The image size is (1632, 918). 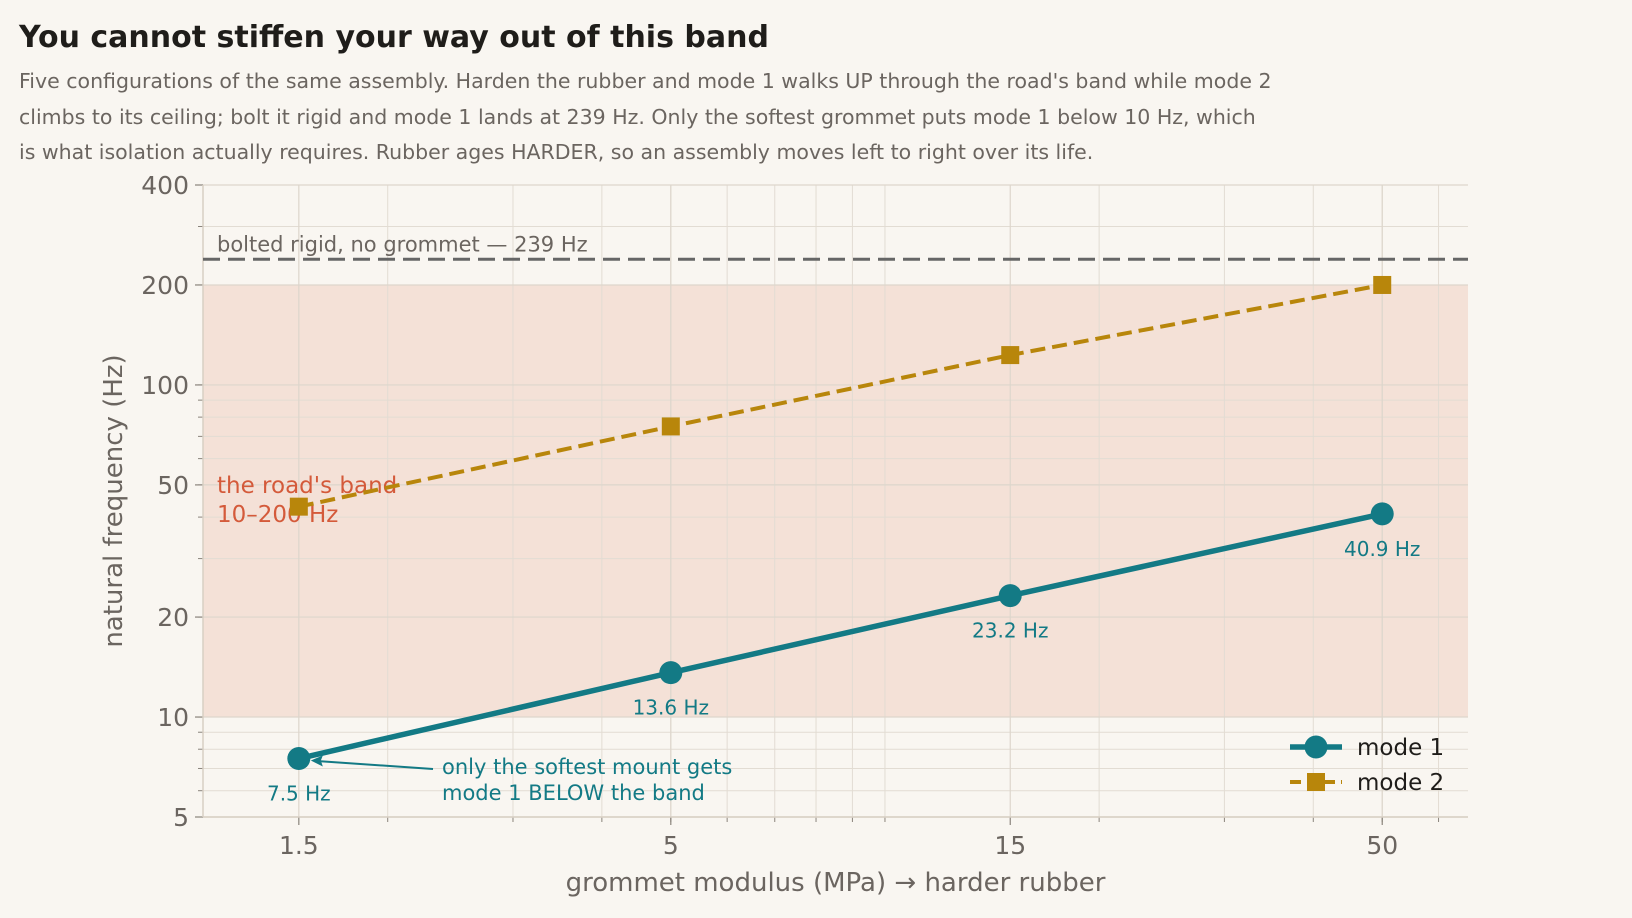 What do you see at coordinates (1382, 845) in the screenshot?
I see `x-tick-label: 50` at bounding box center [1382, 845].